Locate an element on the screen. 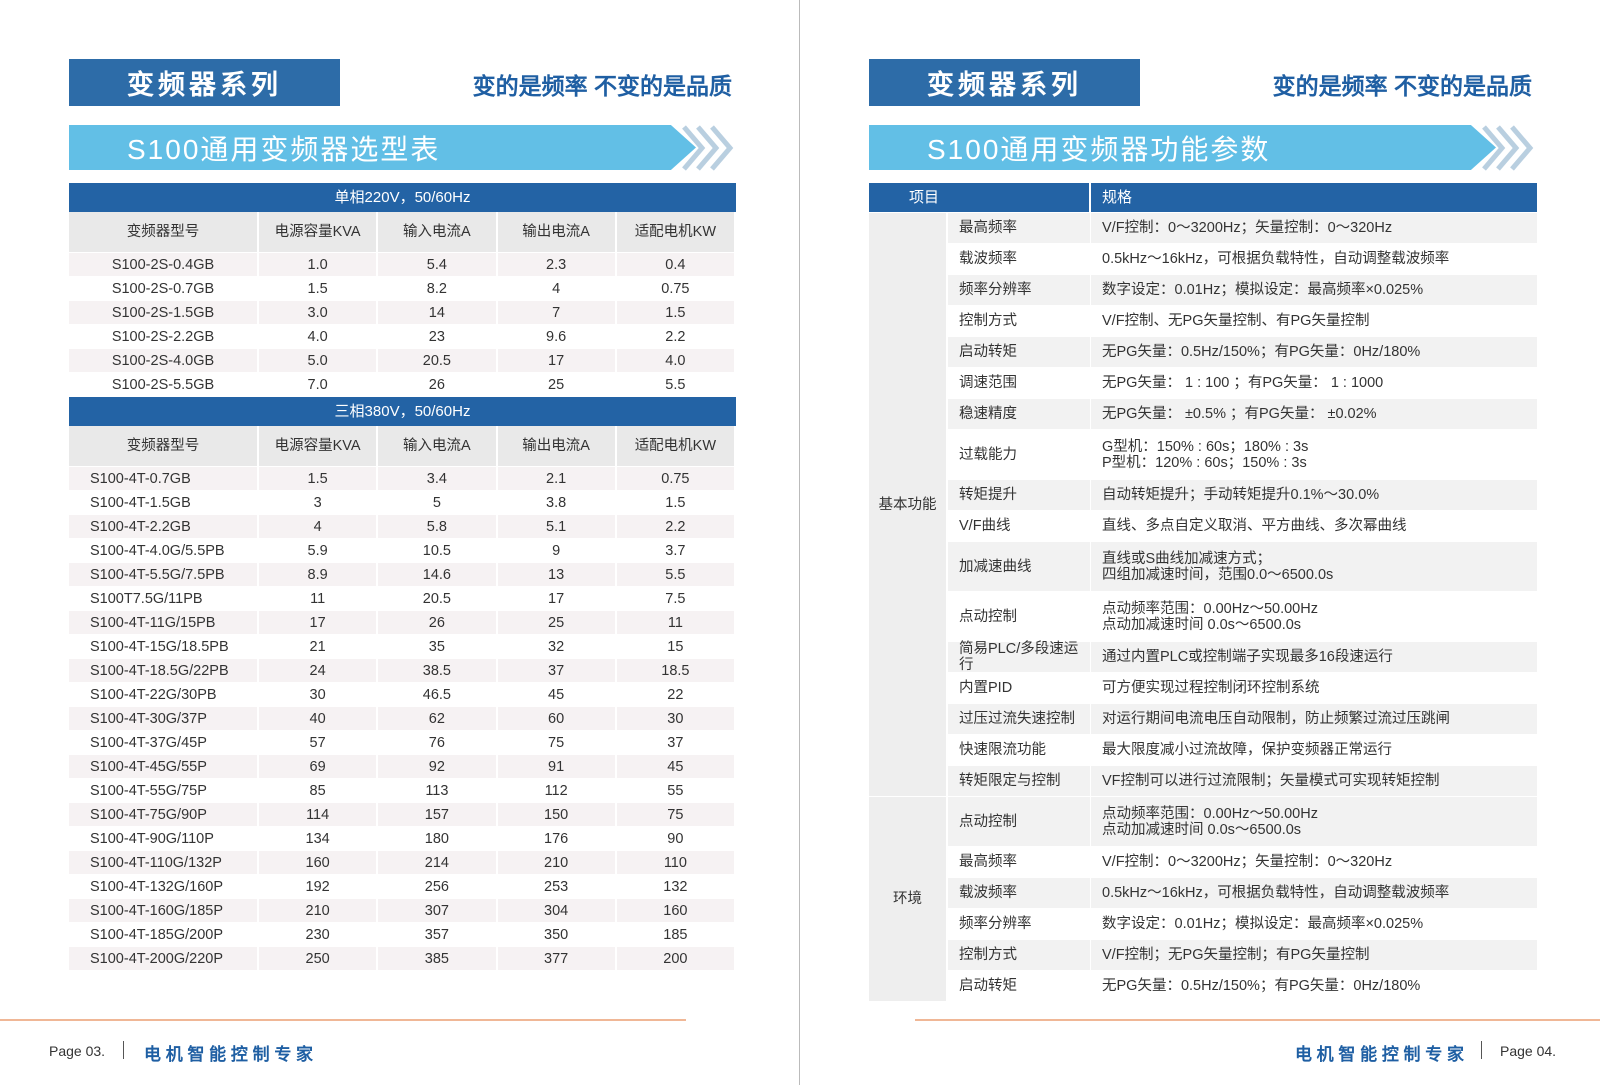 The width and height of the screenshot is (1600, 1085). group-cell: 环境 is located at coordinates (907, 899).